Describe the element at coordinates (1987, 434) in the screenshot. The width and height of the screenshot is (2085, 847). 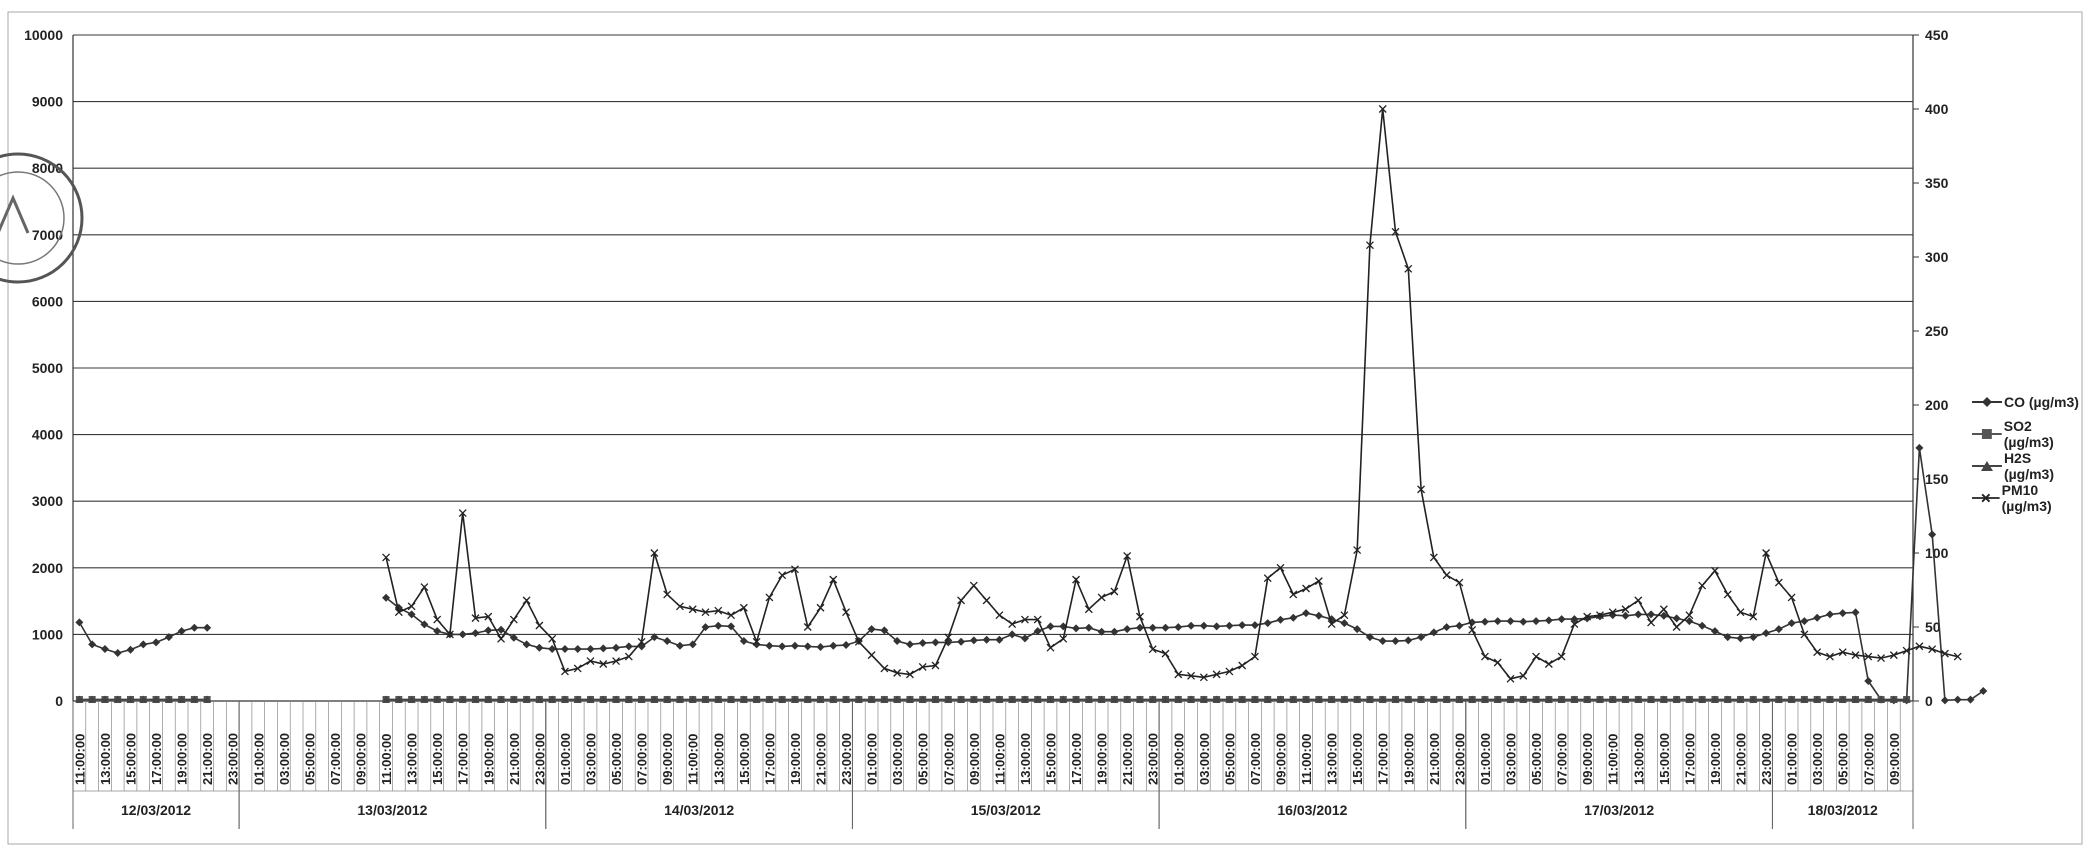
I see `square-marker-icon` at that location.